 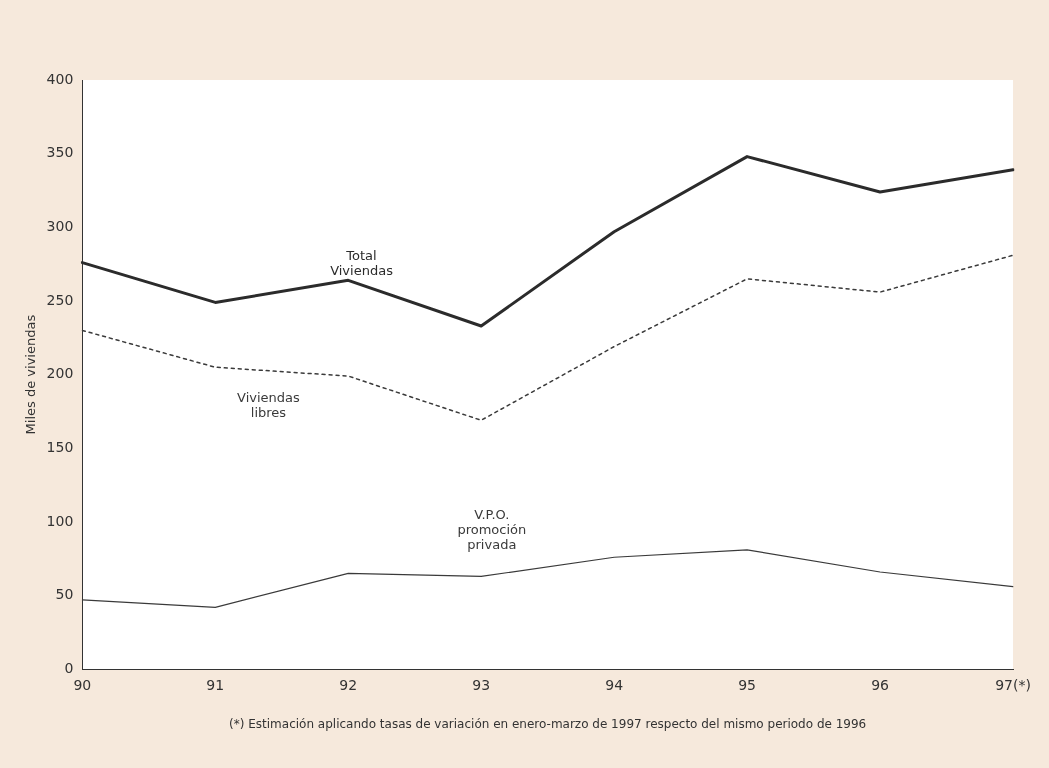 I want to click on y-tick-label: 150, so click(x=60, y=446).